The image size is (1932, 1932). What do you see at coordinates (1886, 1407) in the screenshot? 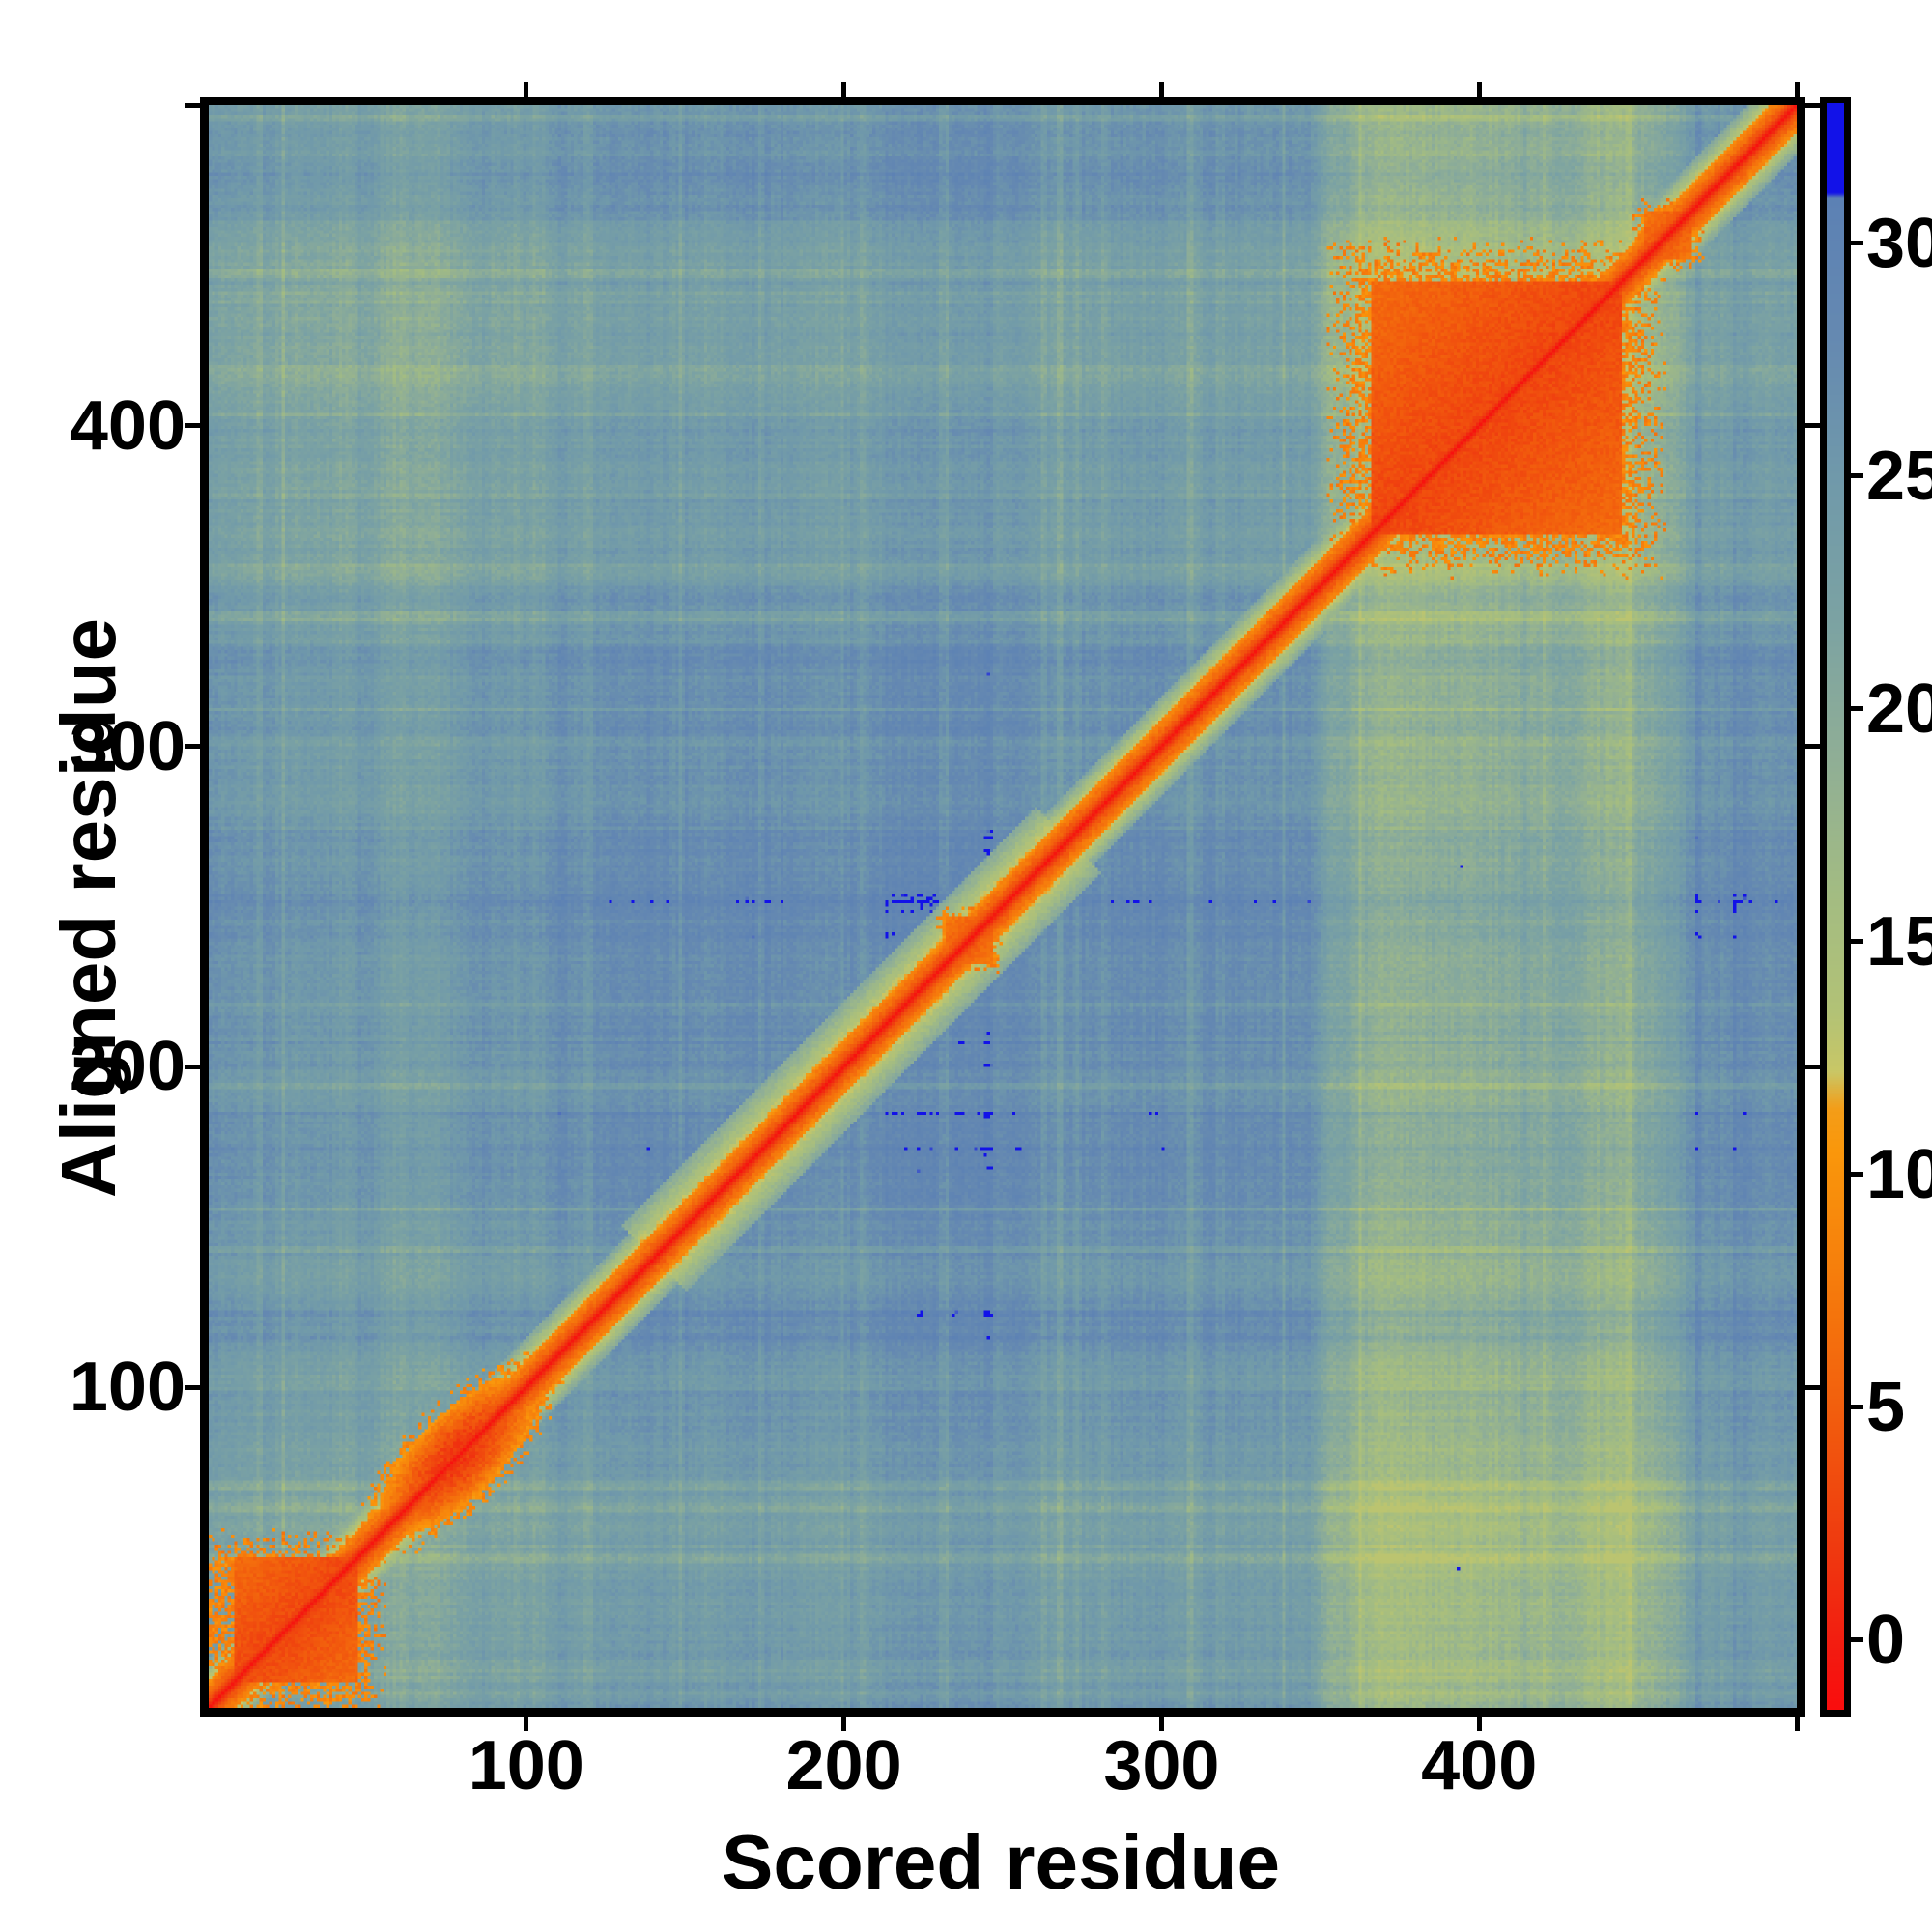
I see `colorbar-tick-label: 5` at bounding box center [1886, 1407].